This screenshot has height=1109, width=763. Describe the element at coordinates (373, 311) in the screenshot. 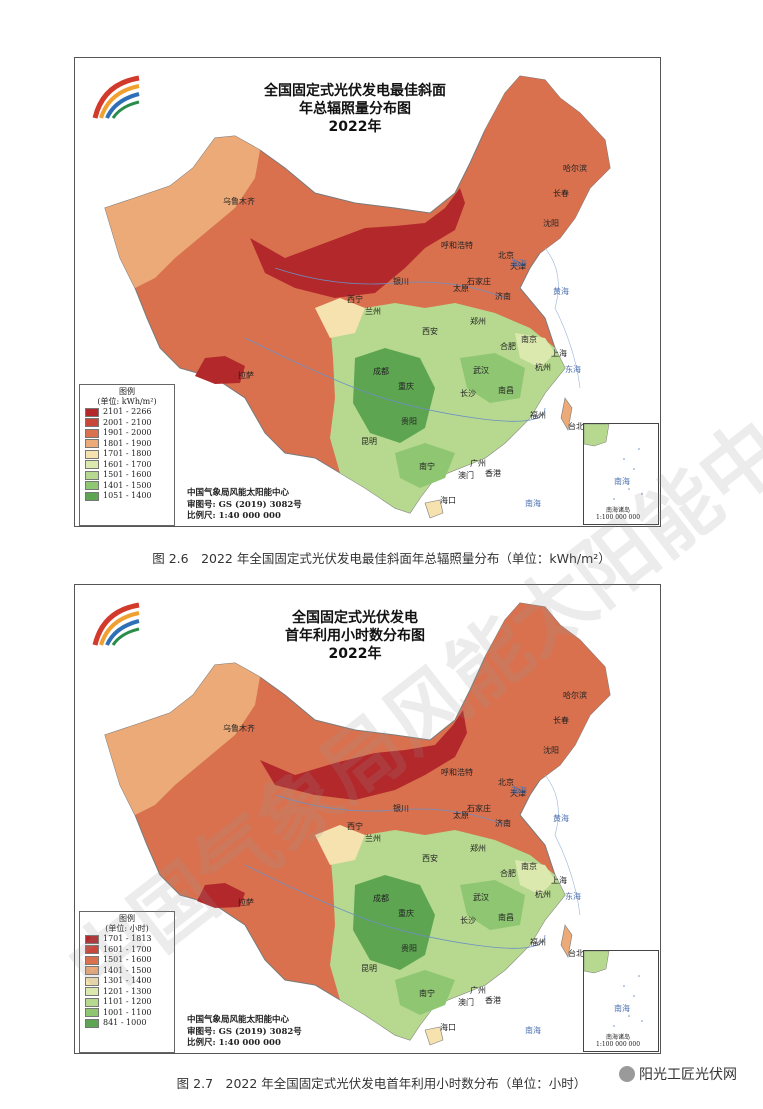

I see `city-label: 兰州` at that location.